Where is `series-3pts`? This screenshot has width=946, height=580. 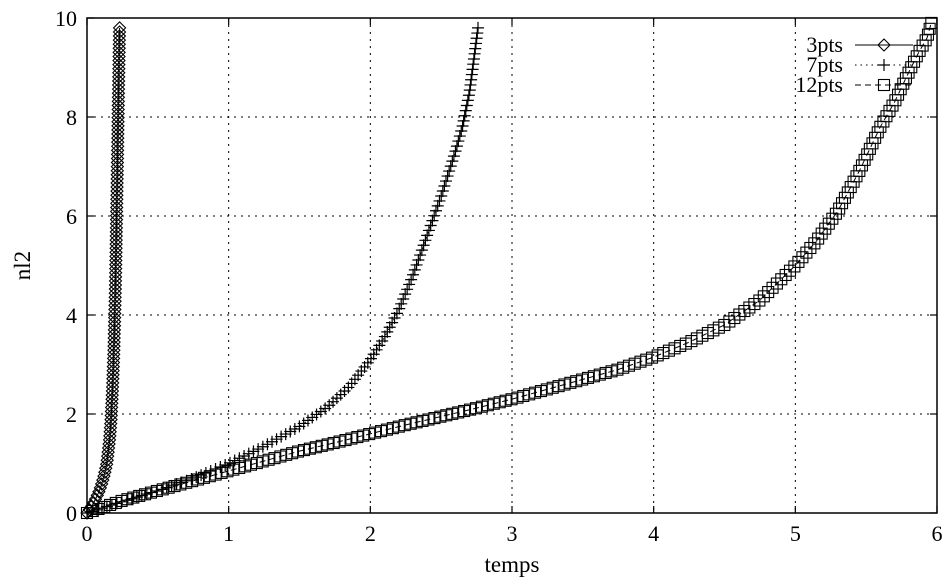
series-3pts is located at coordinates (103, 270).